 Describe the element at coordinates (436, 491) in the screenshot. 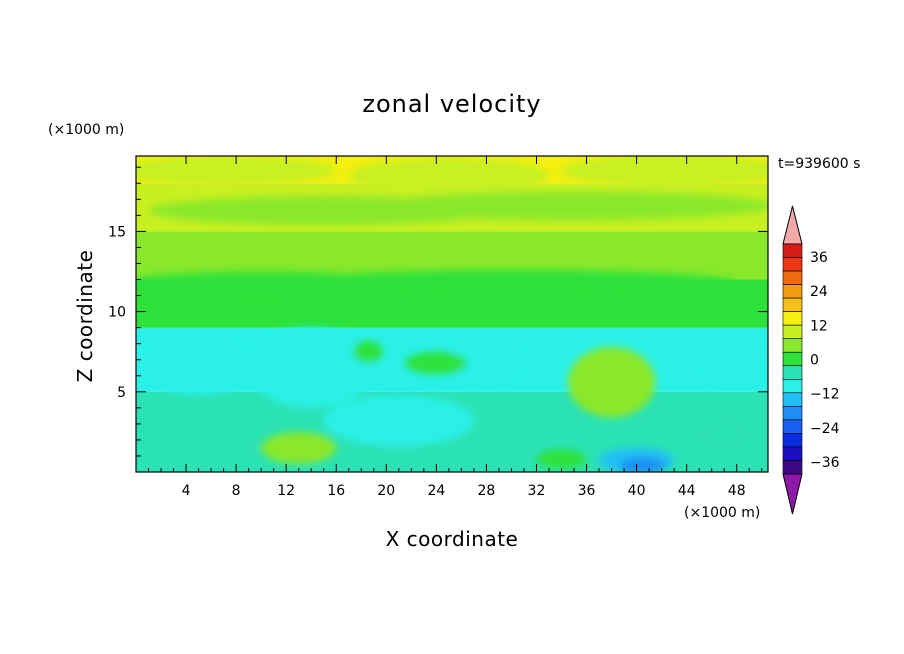

I see `x-tick-label: 24` at that location.